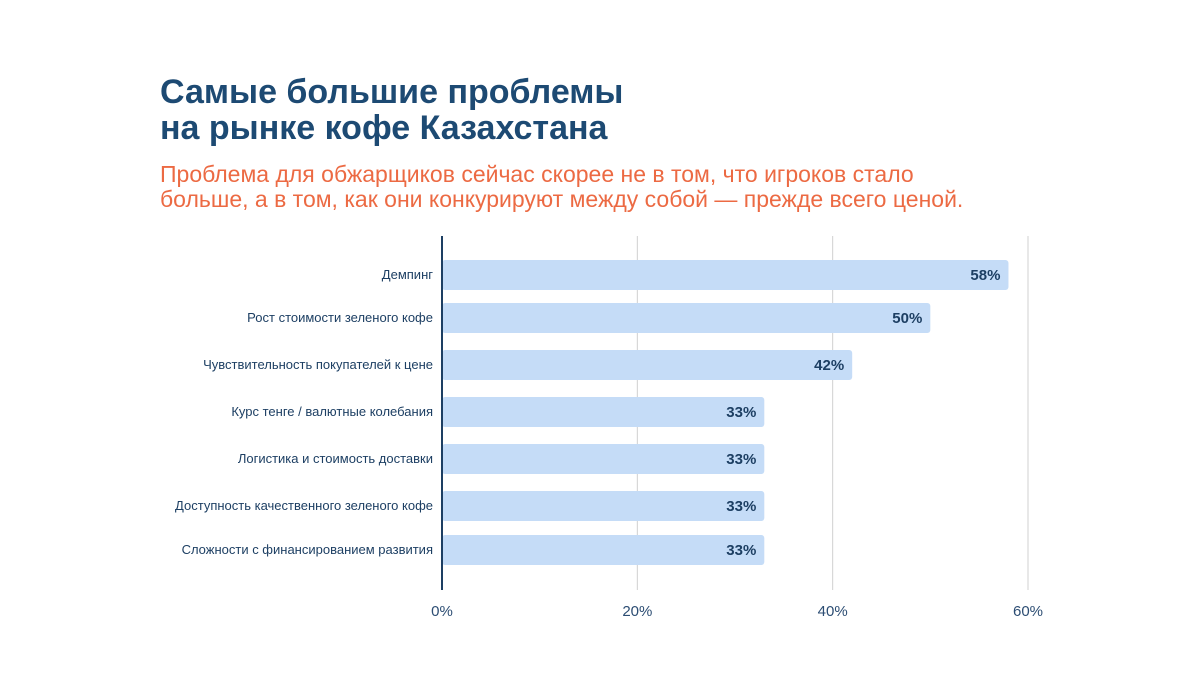  I want to click on category-label-2: Чувствительность покупателей к цене, so click(318, 364).